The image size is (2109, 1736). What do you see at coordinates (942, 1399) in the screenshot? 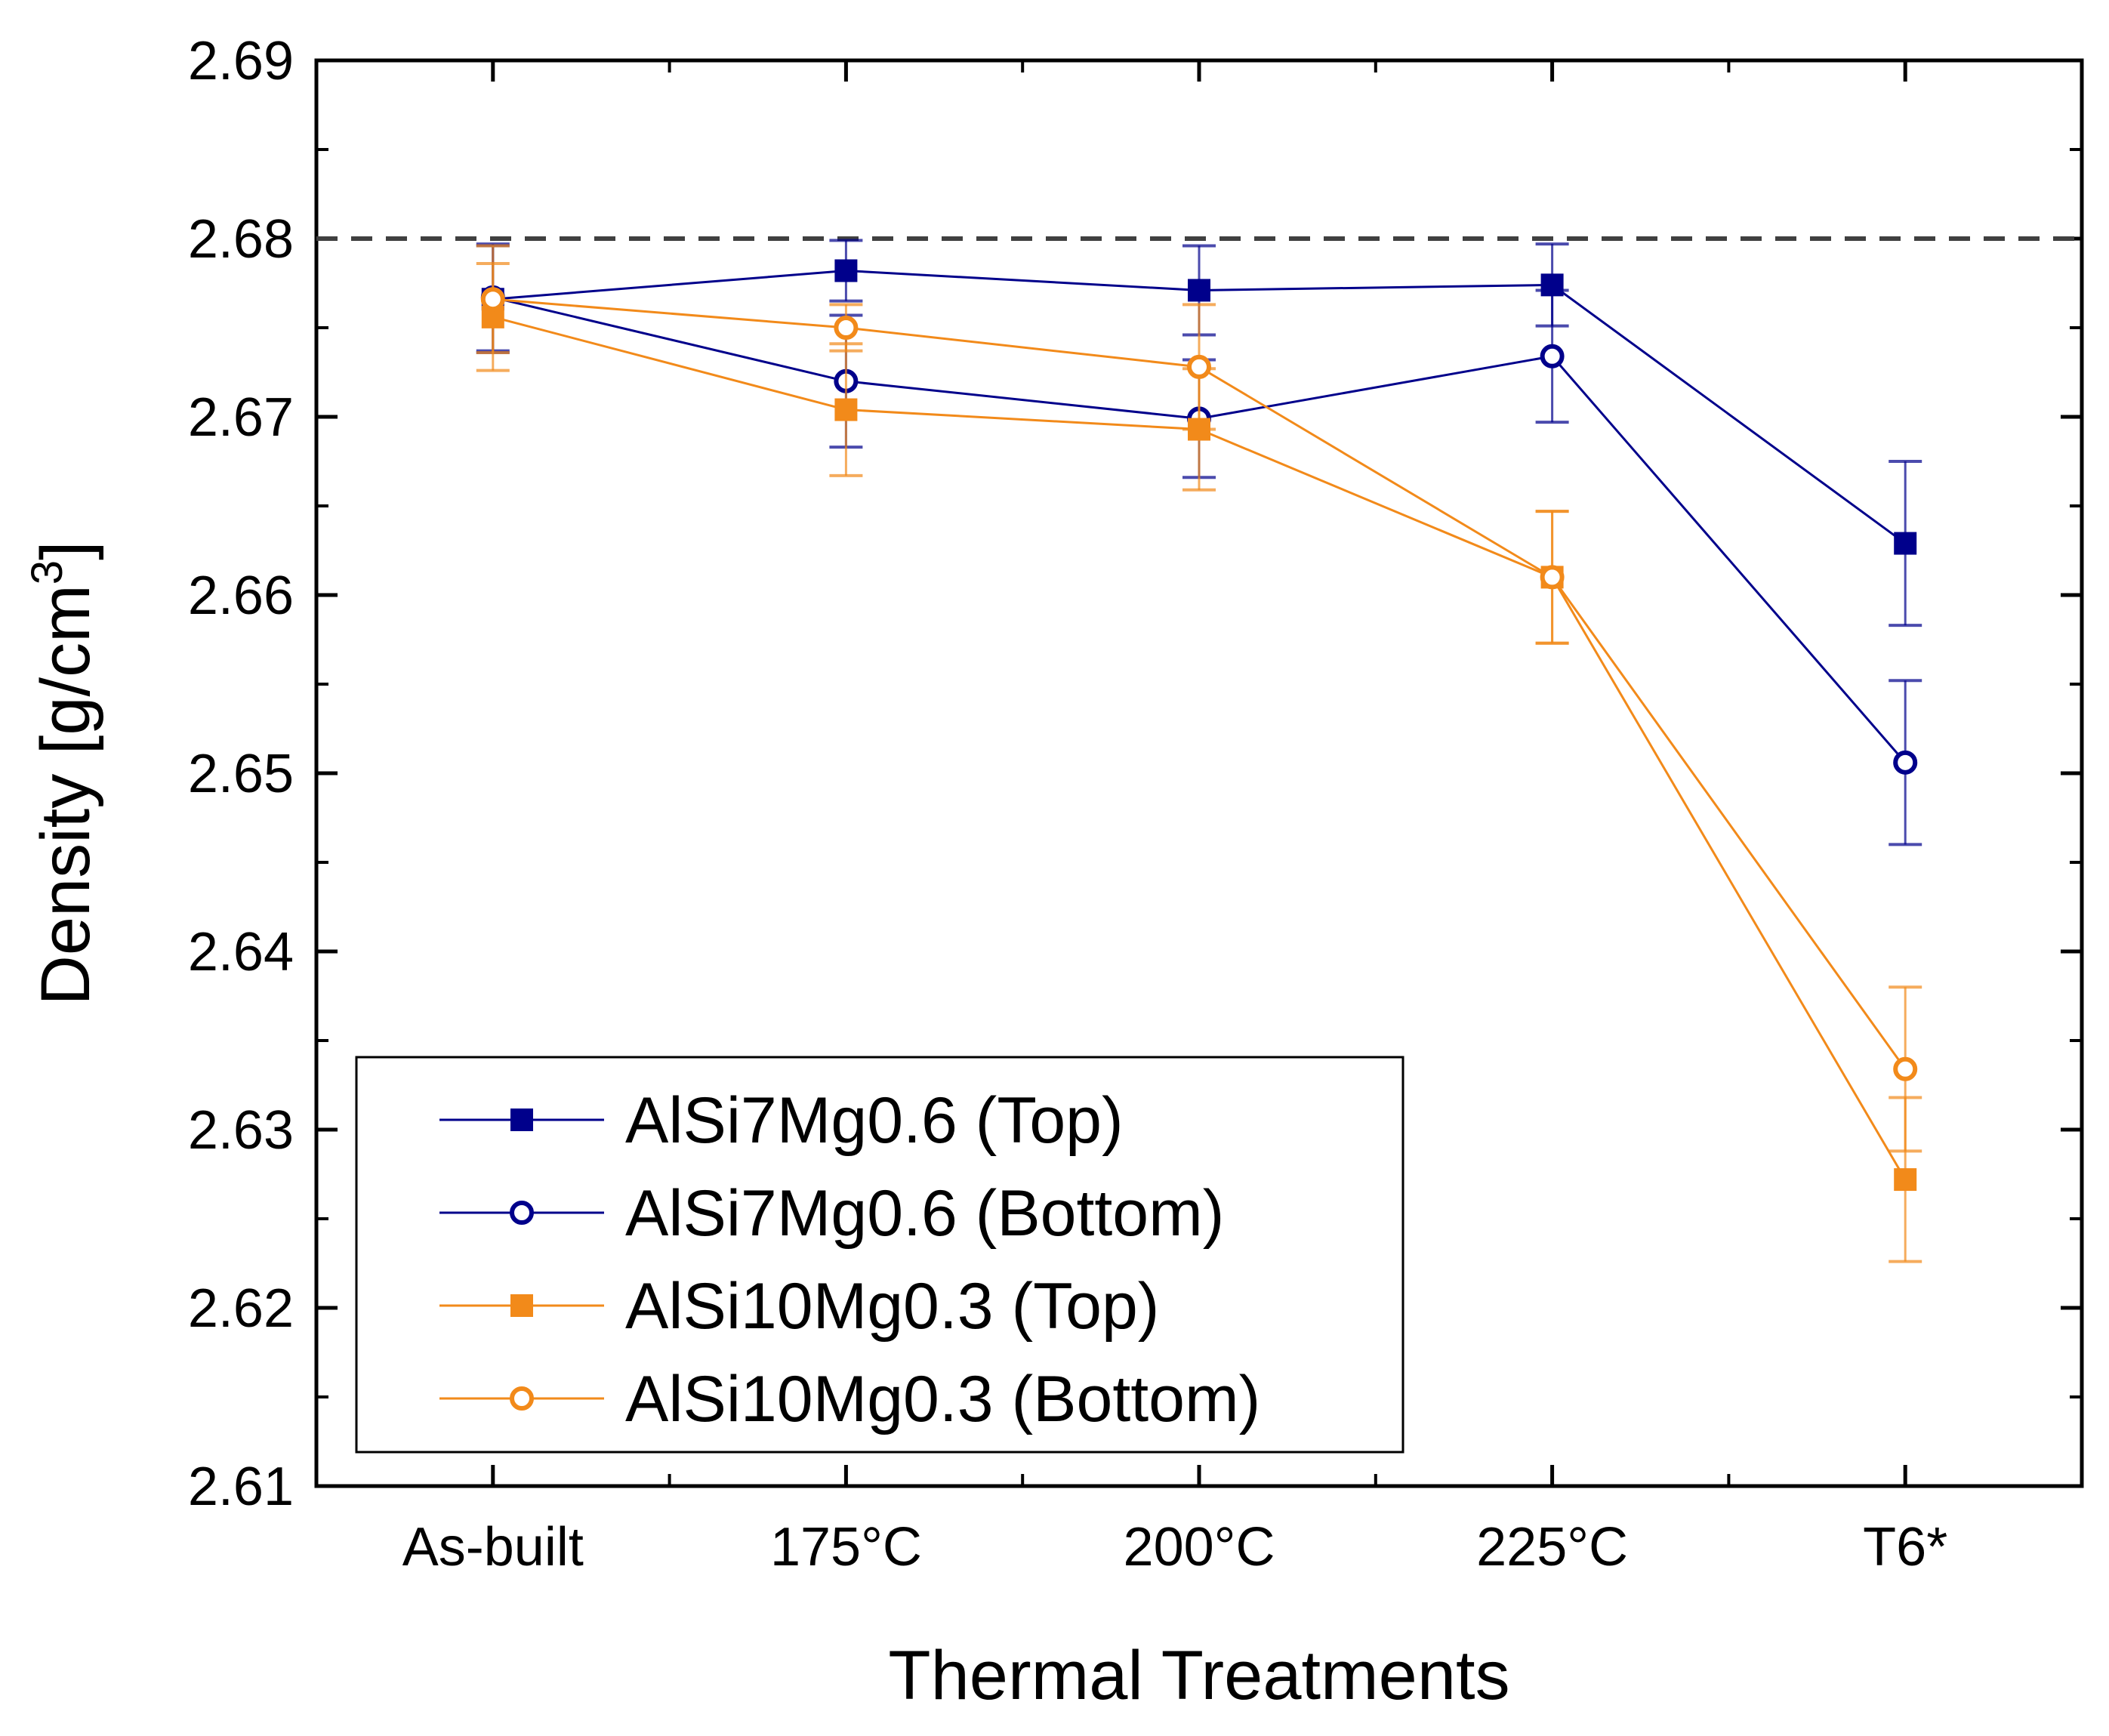
I see `legend-label: AlSi10Mg0.3 (Bottom)` at bounding box center [942, 1399].